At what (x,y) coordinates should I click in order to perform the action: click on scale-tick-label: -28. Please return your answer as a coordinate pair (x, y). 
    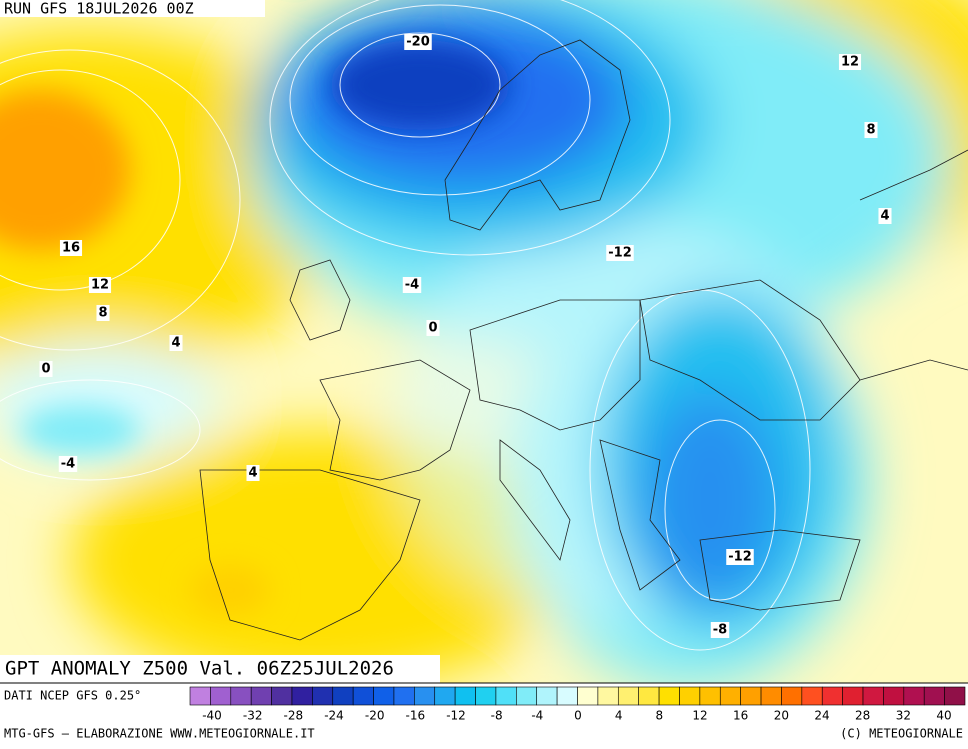
    Looking at the image, I should click on (294, 716).